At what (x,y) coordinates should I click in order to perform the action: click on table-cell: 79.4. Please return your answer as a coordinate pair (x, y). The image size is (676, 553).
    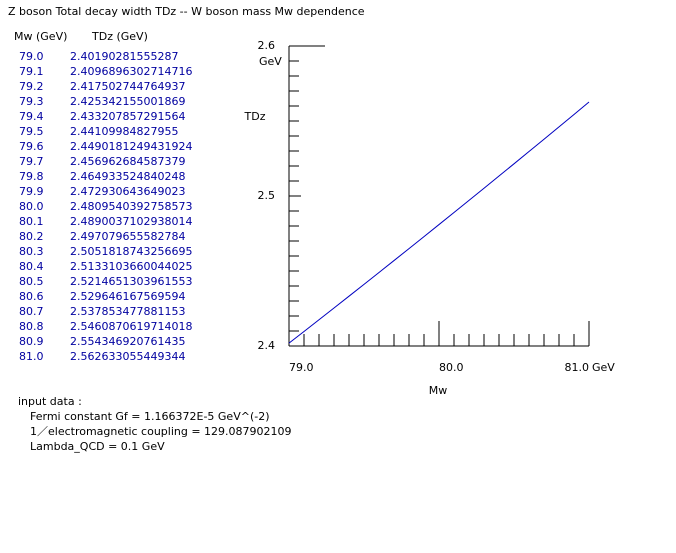
    Looking at the image, I should click on (31, 116).